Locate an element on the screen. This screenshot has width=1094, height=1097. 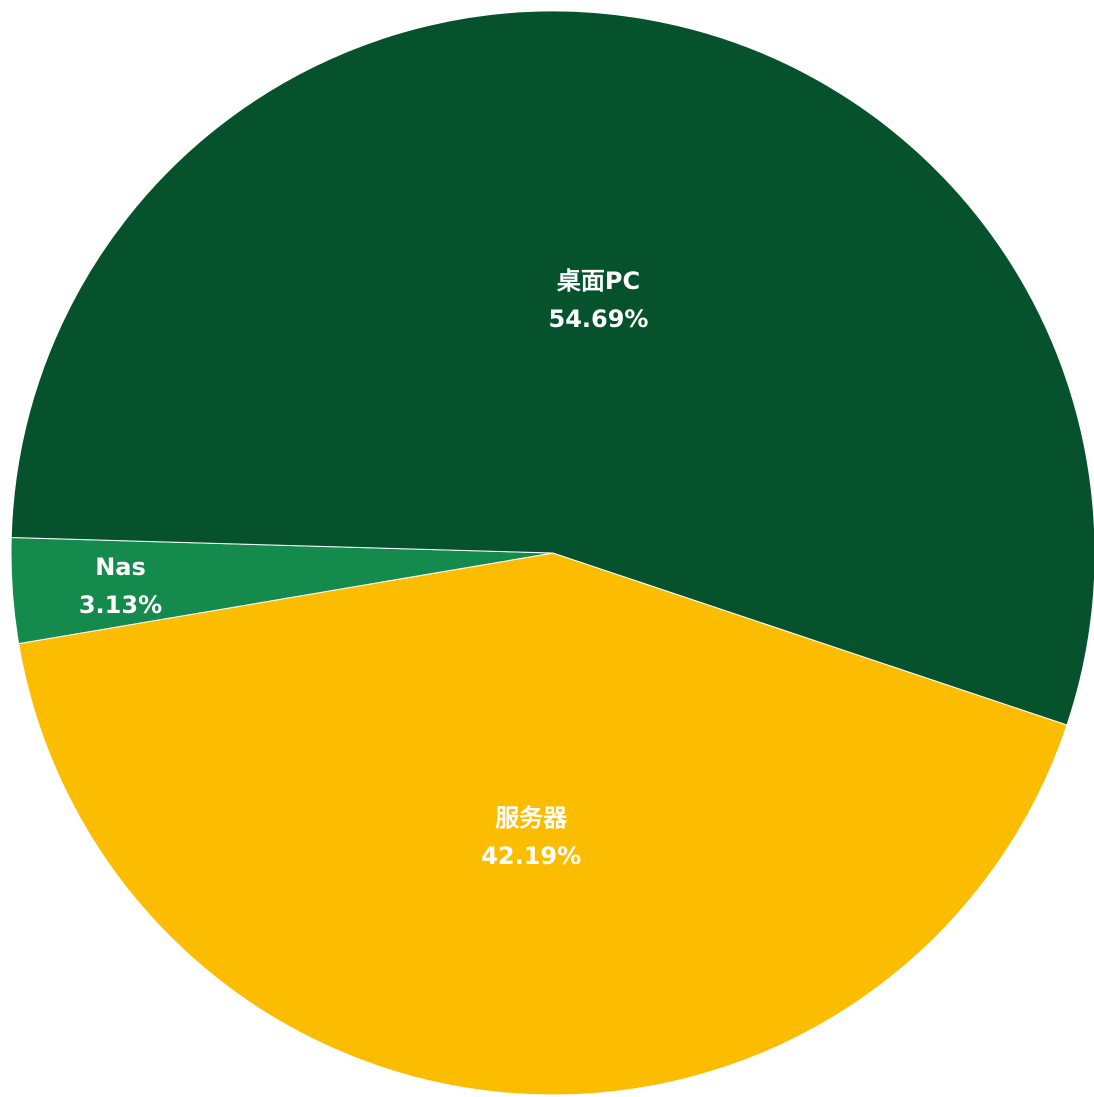
slice-category-label: 桌面PC is located at coordinates (598, 281).